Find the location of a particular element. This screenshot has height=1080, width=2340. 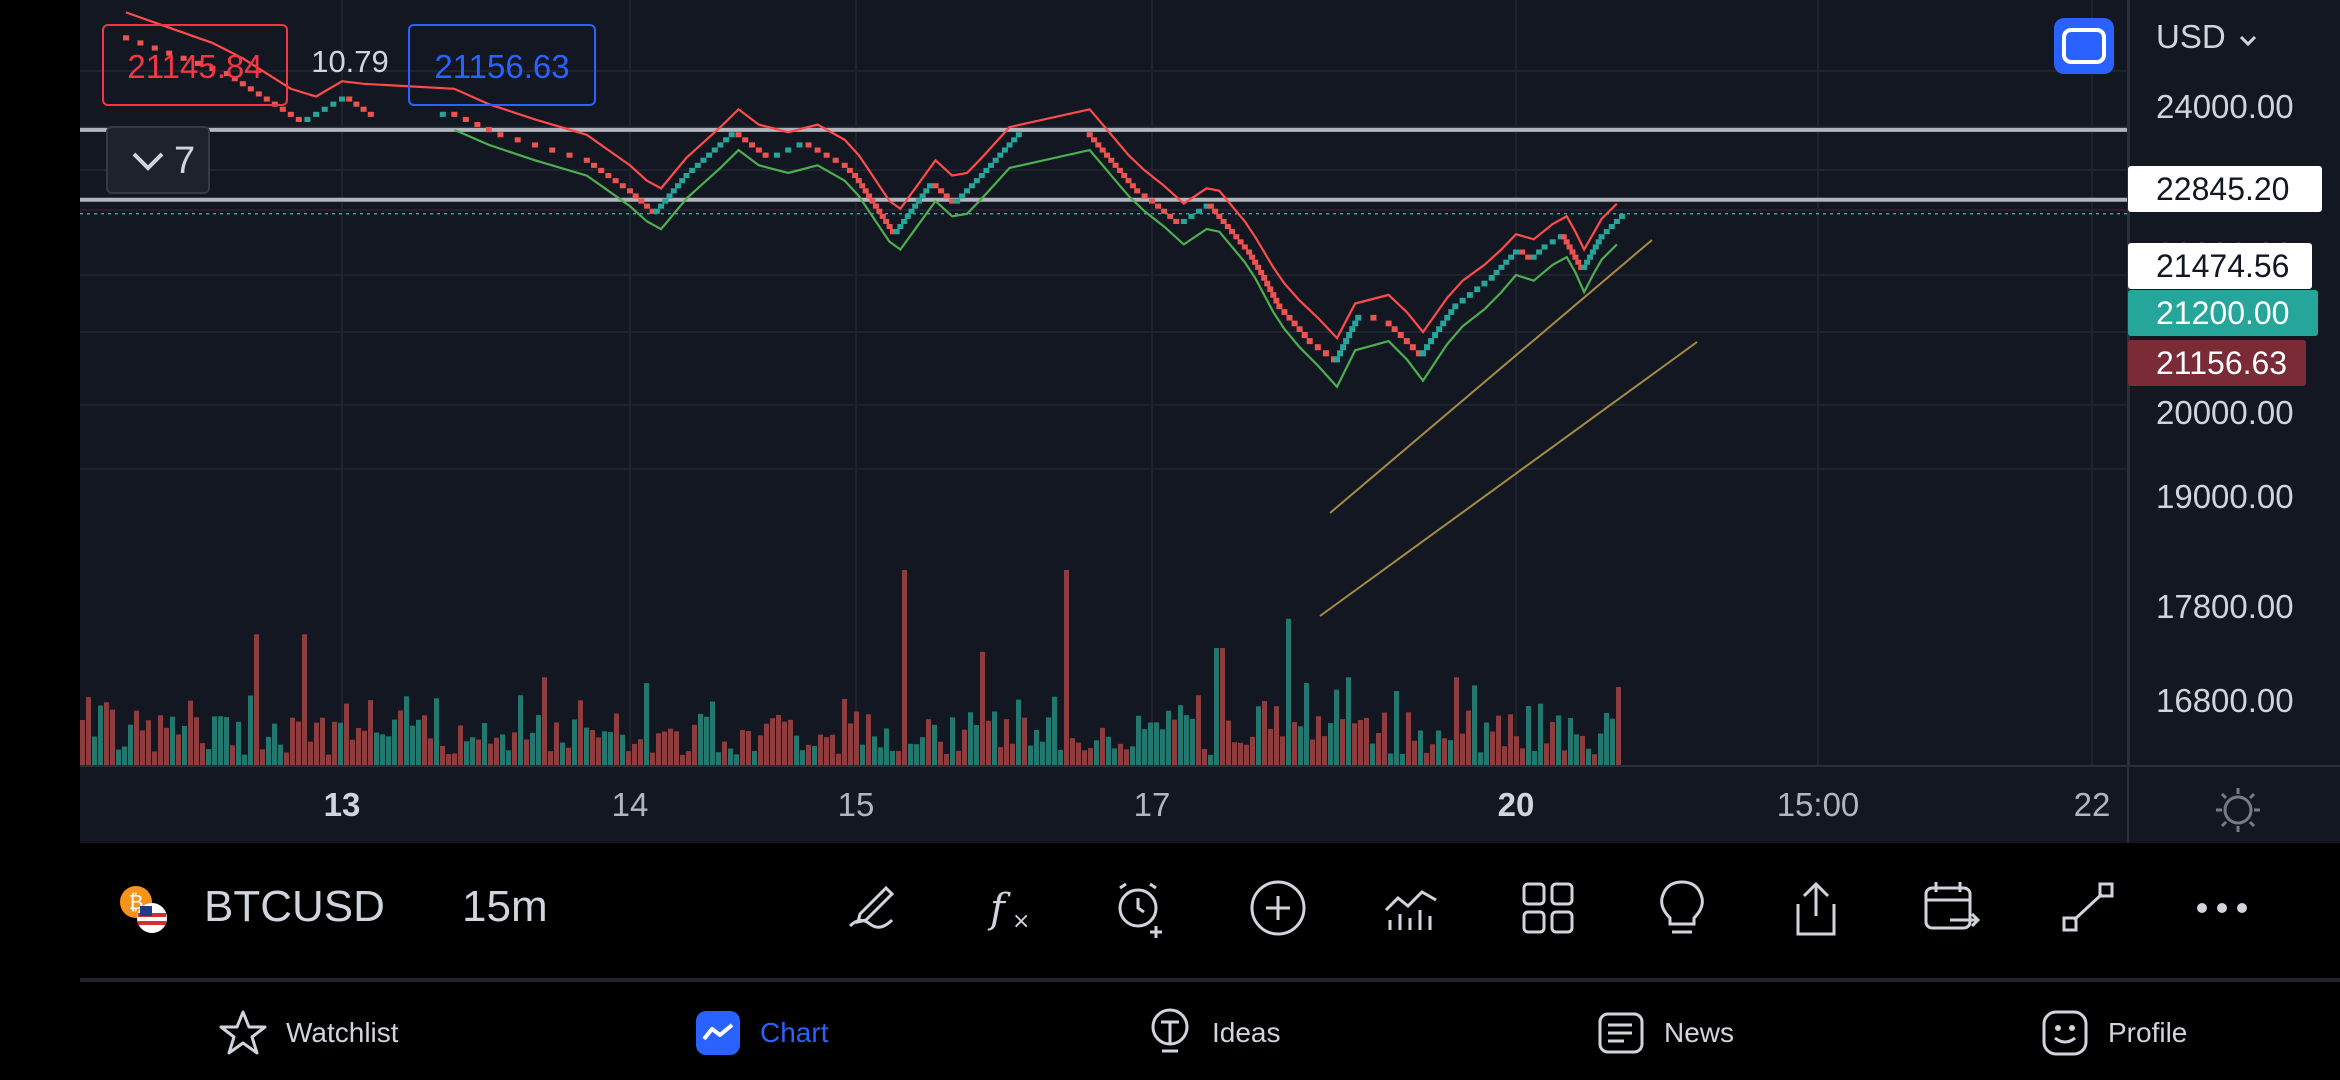

draw-pen-button is located at coordinates (872, 908).